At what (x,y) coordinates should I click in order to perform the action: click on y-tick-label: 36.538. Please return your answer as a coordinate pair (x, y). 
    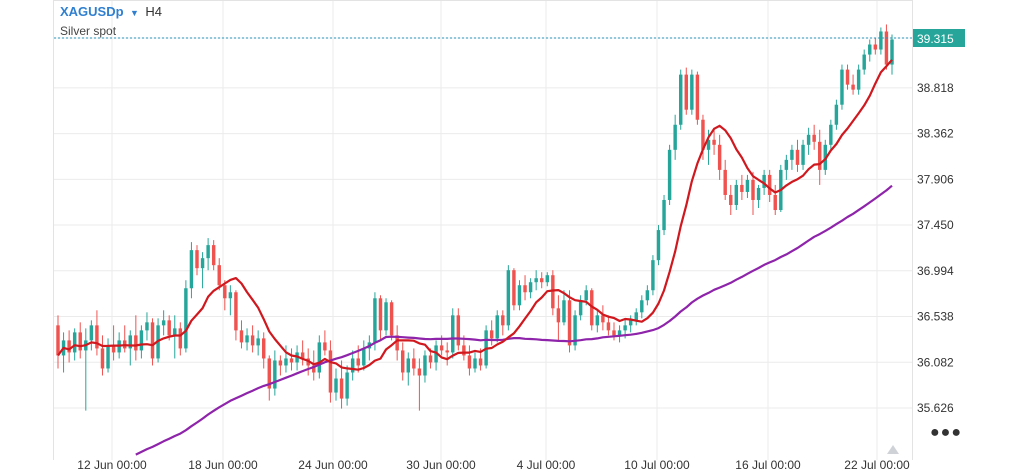
    Looking at the image, I should click on (935, 317).